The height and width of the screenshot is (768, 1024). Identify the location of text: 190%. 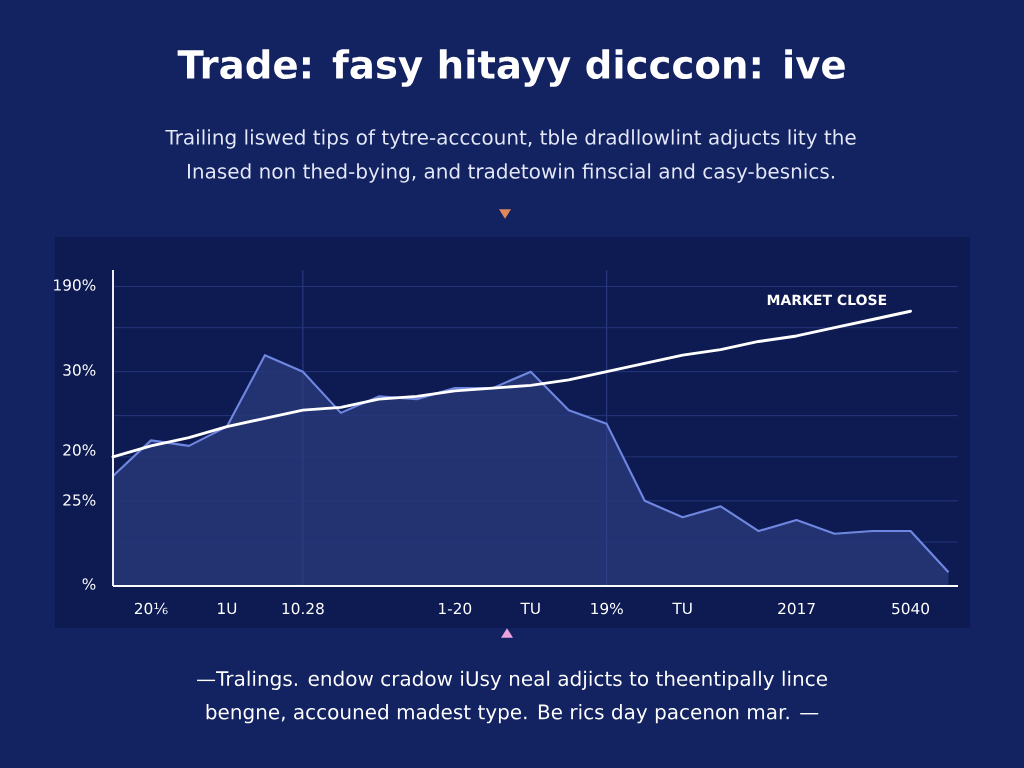
(75, 285).